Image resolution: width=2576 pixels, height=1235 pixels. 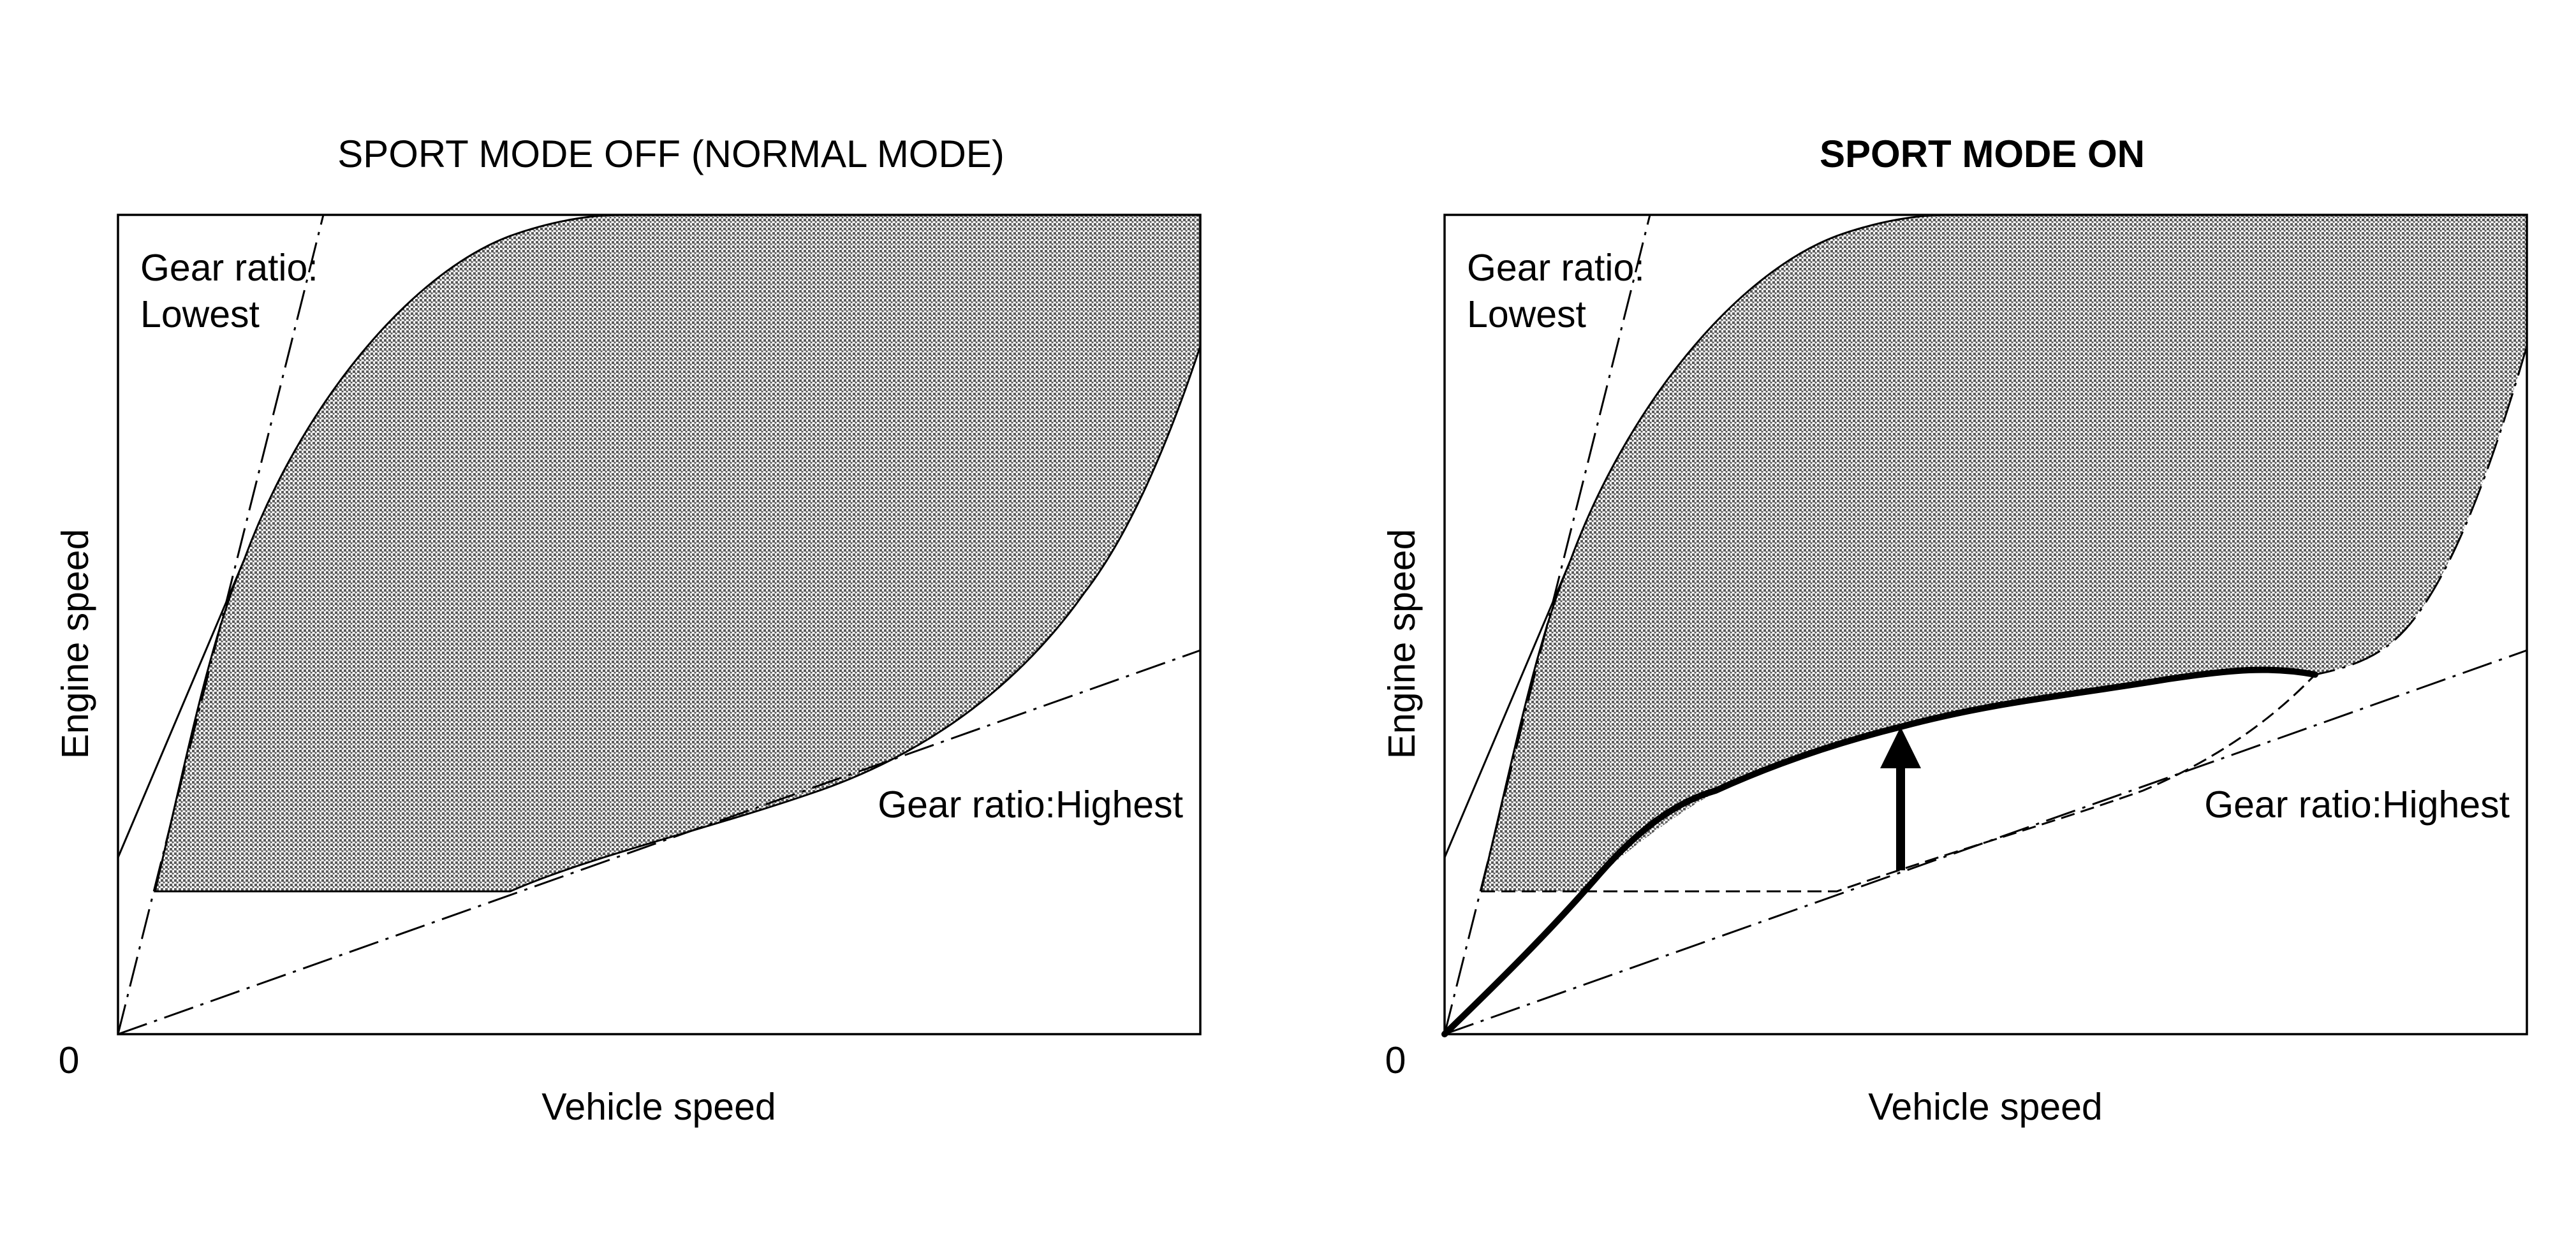 What do you see at coordinates (1759, 388) in the screenshot?
I see `upper-boundary` at bounding box center [1759, 388].